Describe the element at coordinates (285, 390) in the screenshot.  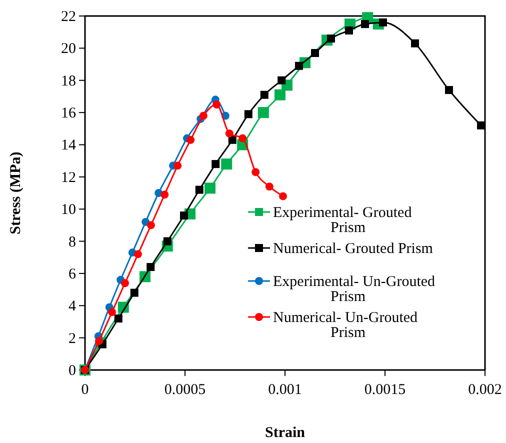
I see `x-tick-label: 0.001` at that location.